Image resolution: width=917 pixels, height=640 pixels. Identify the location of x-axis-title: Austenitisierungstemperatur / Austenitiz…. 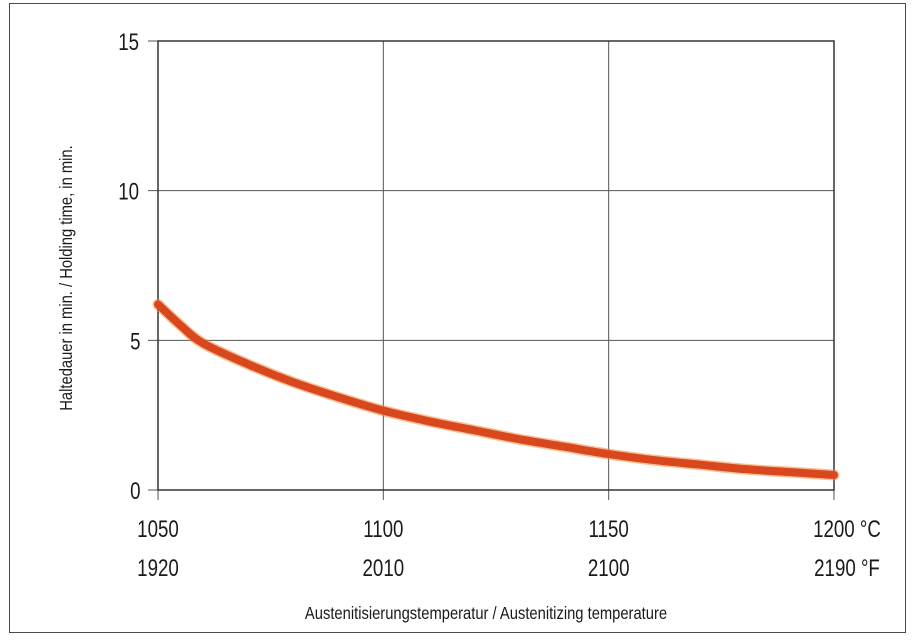
(486, 614).